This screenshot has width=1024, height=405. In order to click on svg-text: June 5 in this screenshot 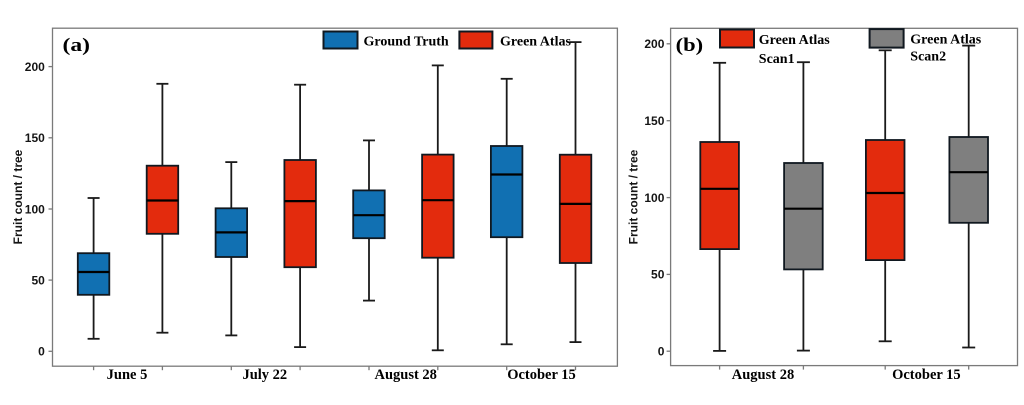, I will do `click(127, 375)`.